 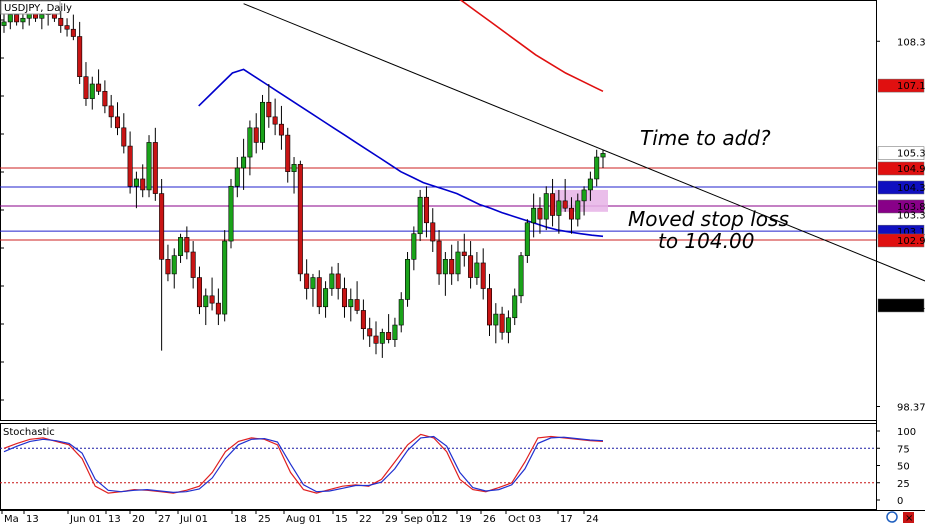 I want to click on time-tick-label: 24, so click(x=592, y=519).